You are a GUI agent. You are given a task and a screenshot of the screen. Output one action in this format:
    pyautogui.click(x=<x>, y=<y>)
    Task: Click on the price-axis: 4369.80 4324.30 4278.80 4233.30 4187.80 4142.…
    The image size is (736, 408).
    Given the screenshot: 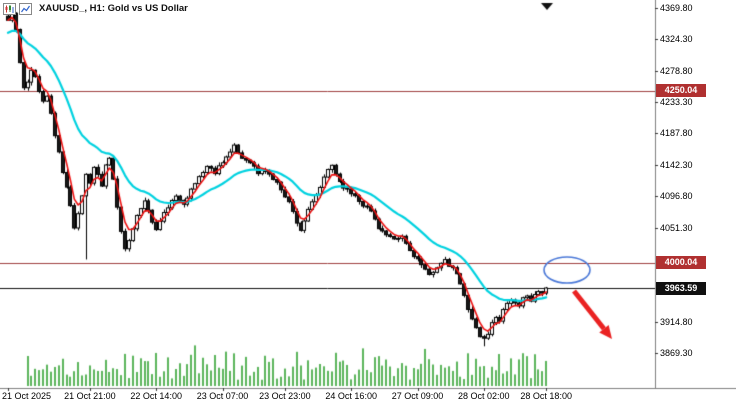 What is the action you would take?
    pyautogui.click(x=696, y=194)
    